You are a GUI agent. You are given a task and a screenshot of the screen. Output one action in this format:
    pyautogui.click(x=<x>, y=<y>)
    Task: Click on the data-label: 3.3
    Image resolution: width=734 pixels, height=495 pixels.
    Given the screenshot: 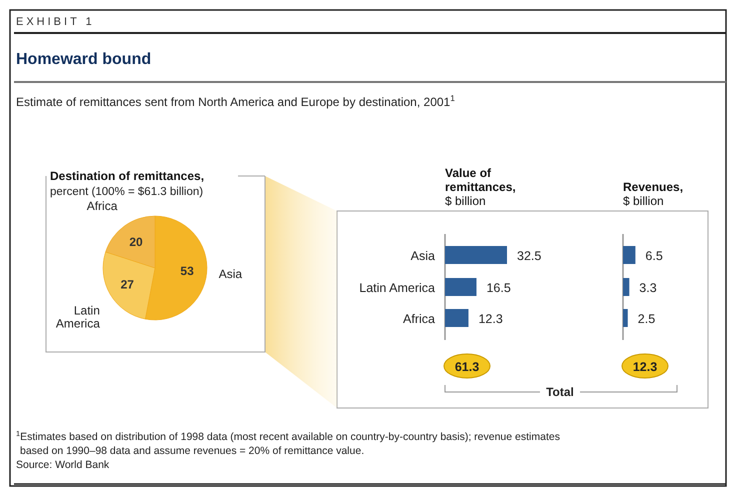 What is the action you would take?
    pyautogui.click(x=648, y=288)
    